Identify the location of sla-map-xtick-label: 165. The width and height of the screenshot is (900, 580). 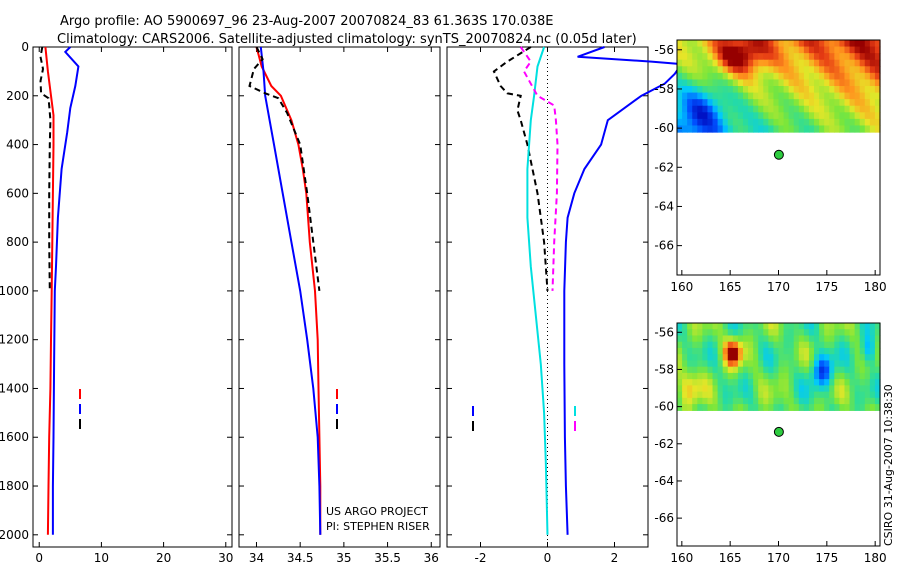
(730, 558).